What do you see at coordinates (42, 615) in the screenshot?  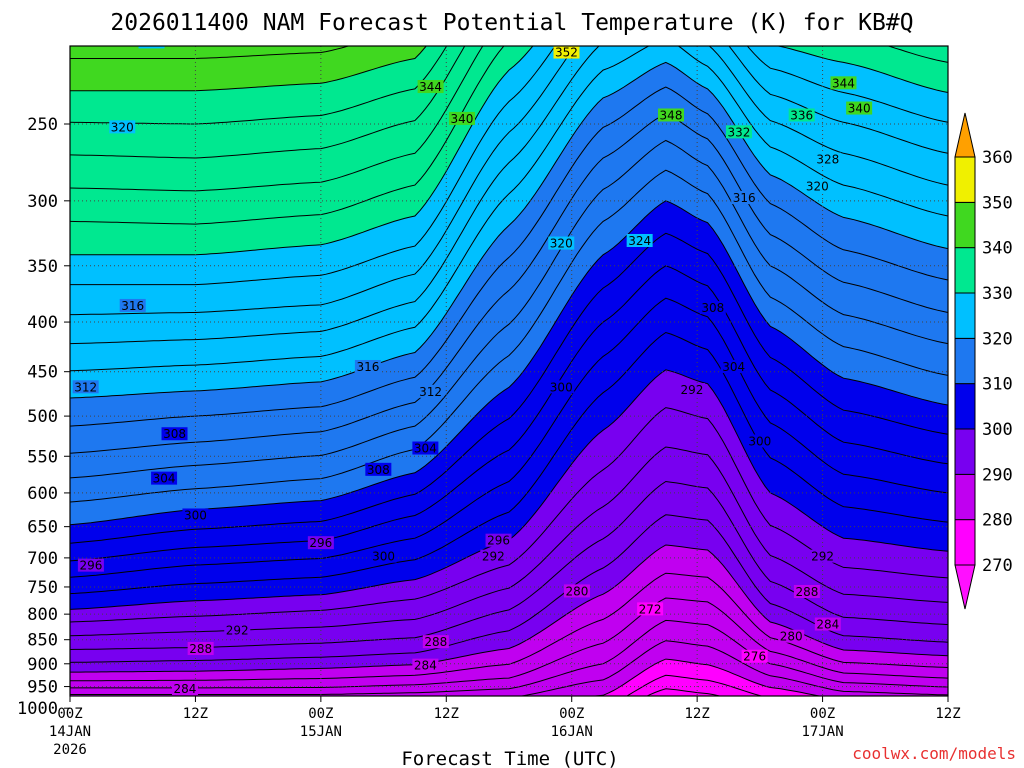 I see `y-tick-label: 800` at bounding box center [42, 615].